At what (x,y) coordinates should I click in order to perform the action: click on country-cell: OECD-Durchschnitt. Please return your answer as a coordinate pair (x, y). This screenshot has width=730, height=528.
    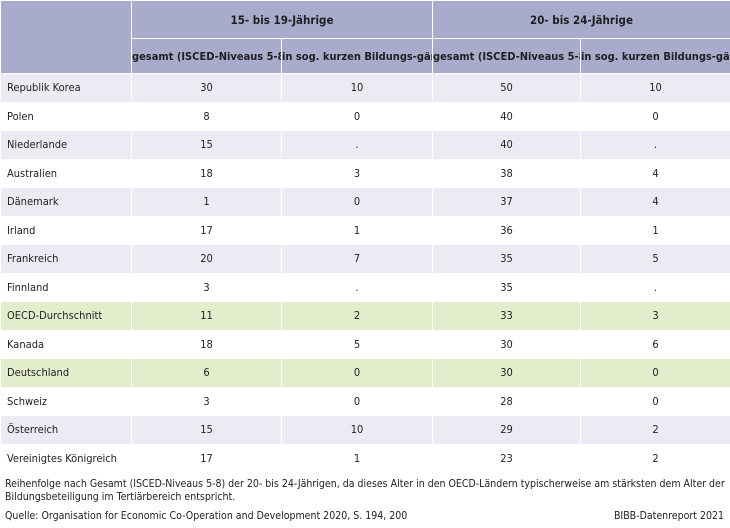
    Looking at the image, I should click on (66, 316).